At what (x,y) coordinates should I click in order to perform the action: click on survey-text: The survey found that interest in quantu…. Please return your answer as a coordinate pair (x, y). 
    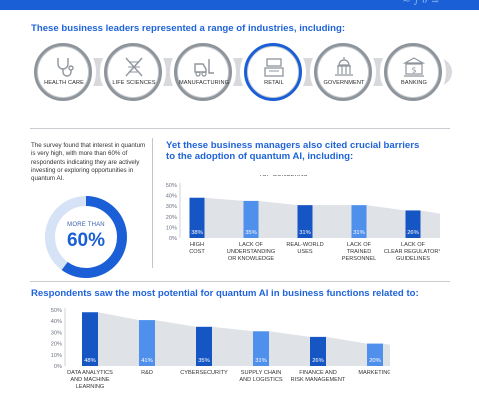
    Looking at the image, I should click on (88, 162).